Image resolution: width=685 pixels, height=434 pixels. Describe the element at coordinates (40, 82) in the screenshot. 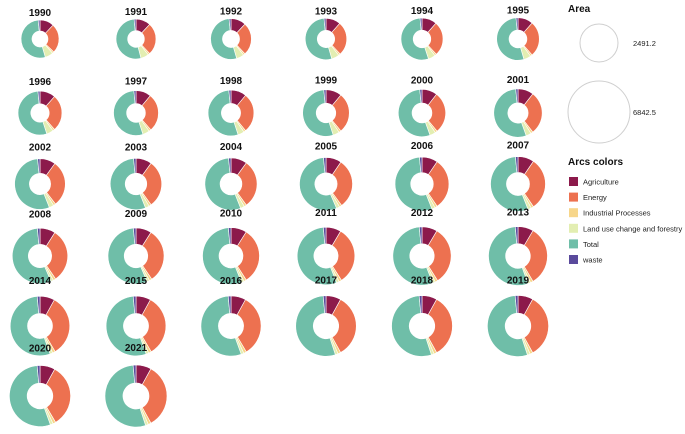

I see `year-label: 1996` at that location.